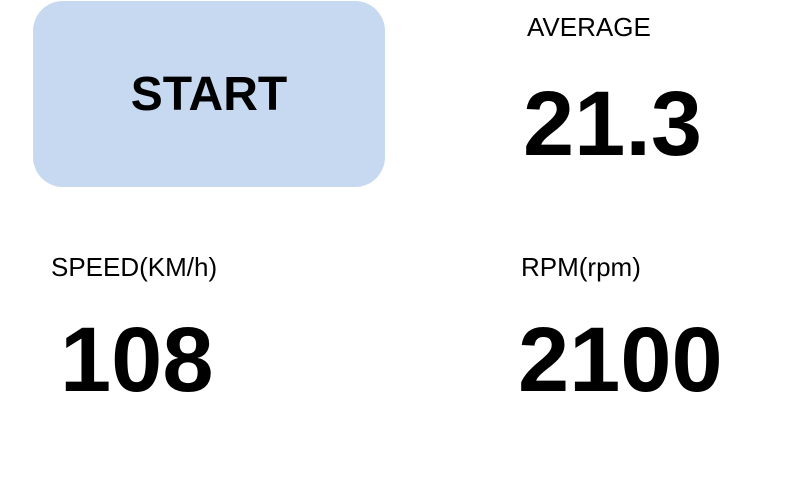 This screenshot has height=479, width=810. Describe the element at coordinates (581, 267) in the screenshot. I see `rpm-label: RPM(rpm)` at that location.